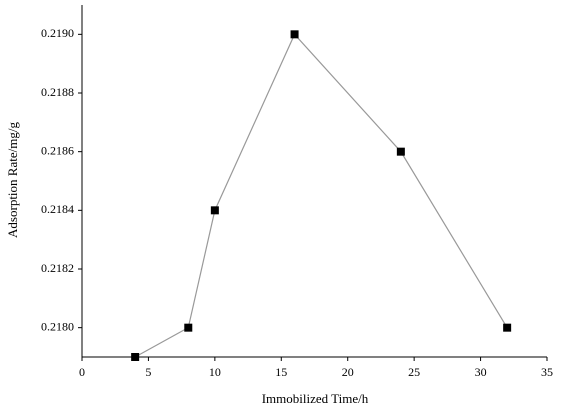 This screenshot has width=562, height=413. I want to click on x-tick-label: 25, so click(414, 372).